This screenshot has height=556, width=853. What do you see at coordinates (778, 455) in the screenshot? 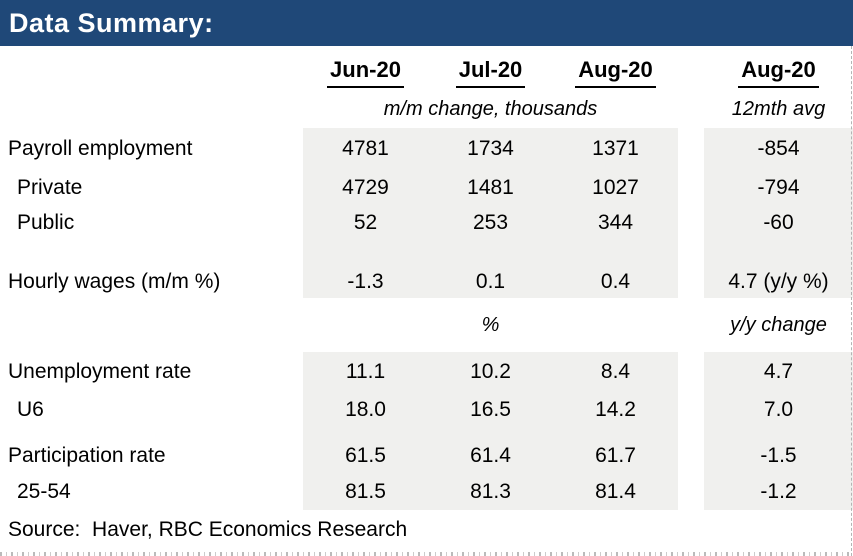
I see `cell-avg-value: -1.5` at bounding box center [778, 455].